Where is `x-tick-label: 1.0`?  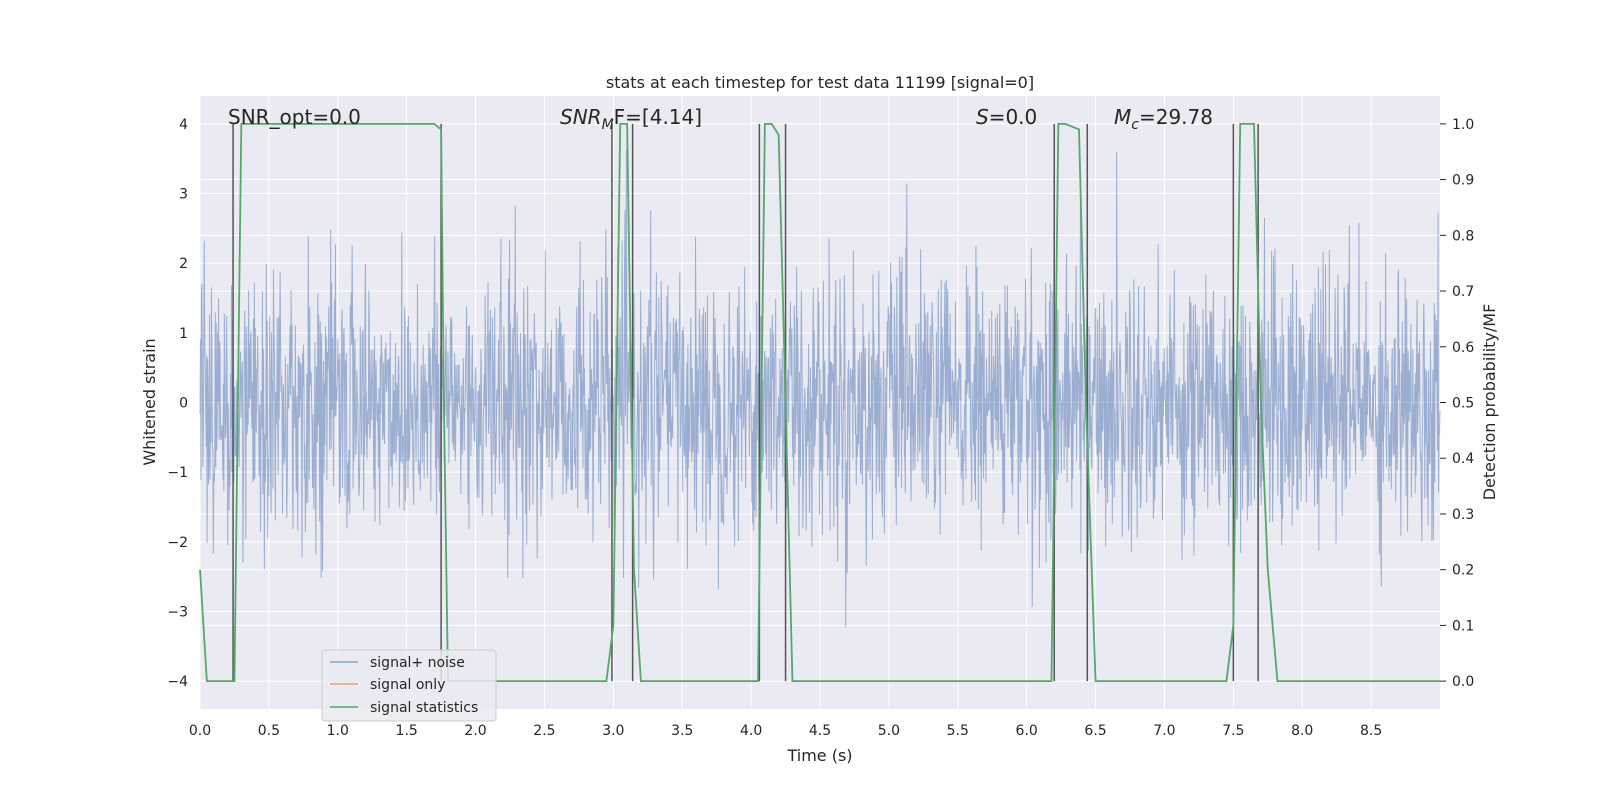 x-tick-label: 1.0 is located at coordinates (338, 731).